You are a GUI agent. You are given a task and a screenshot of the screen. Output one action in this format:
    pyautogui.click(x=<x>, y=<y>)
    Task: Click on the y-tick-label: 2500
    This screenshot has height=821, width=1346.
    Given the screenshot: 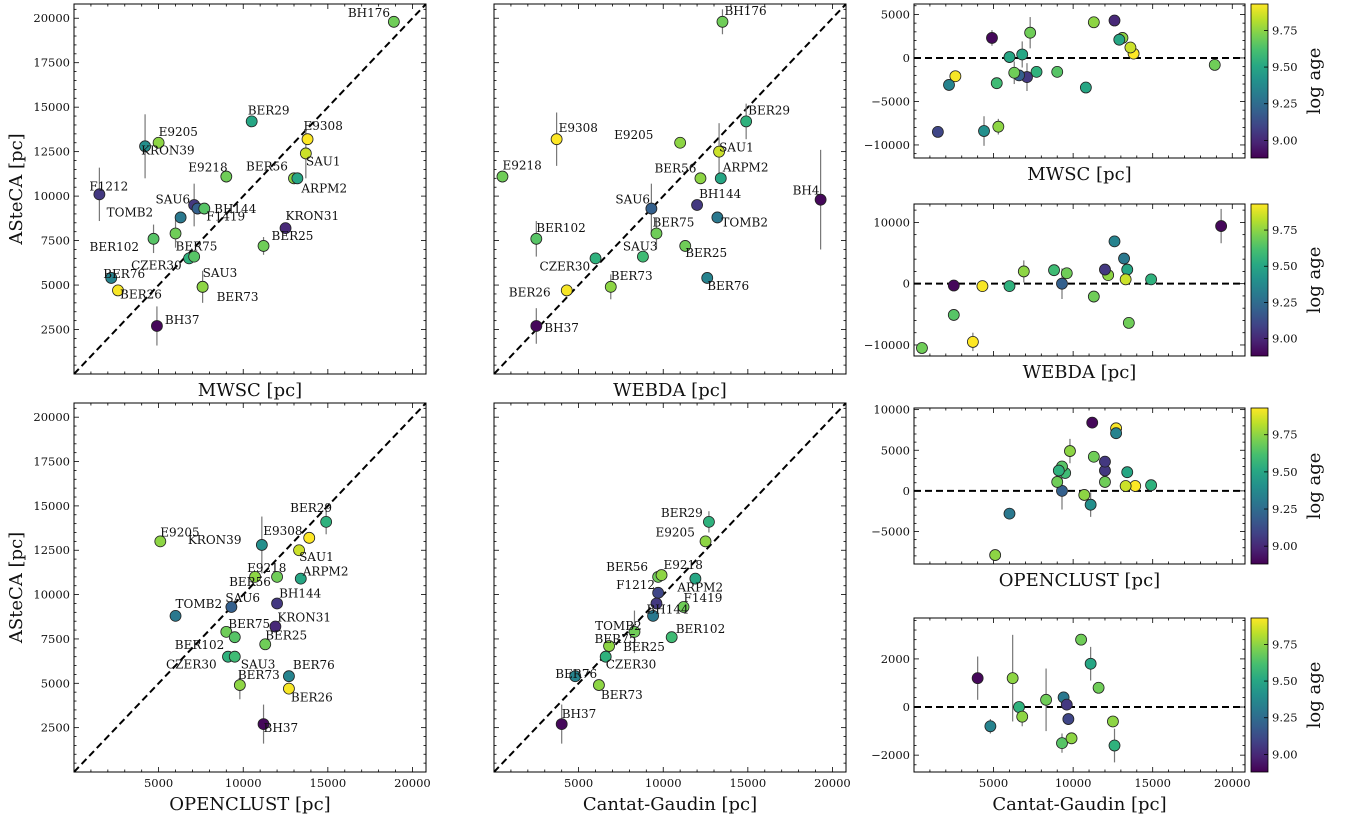 What is the action you would take?
    pyautogui.click(x=55, y=330)
    